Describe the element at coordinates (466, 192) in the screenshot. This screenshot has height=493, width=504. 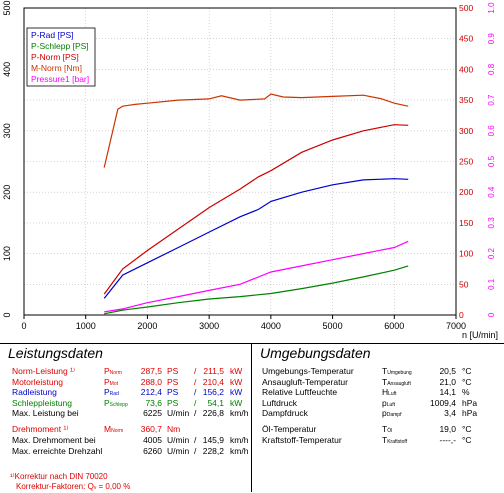
I see `y-right-power-tick-label: 200` at that location.